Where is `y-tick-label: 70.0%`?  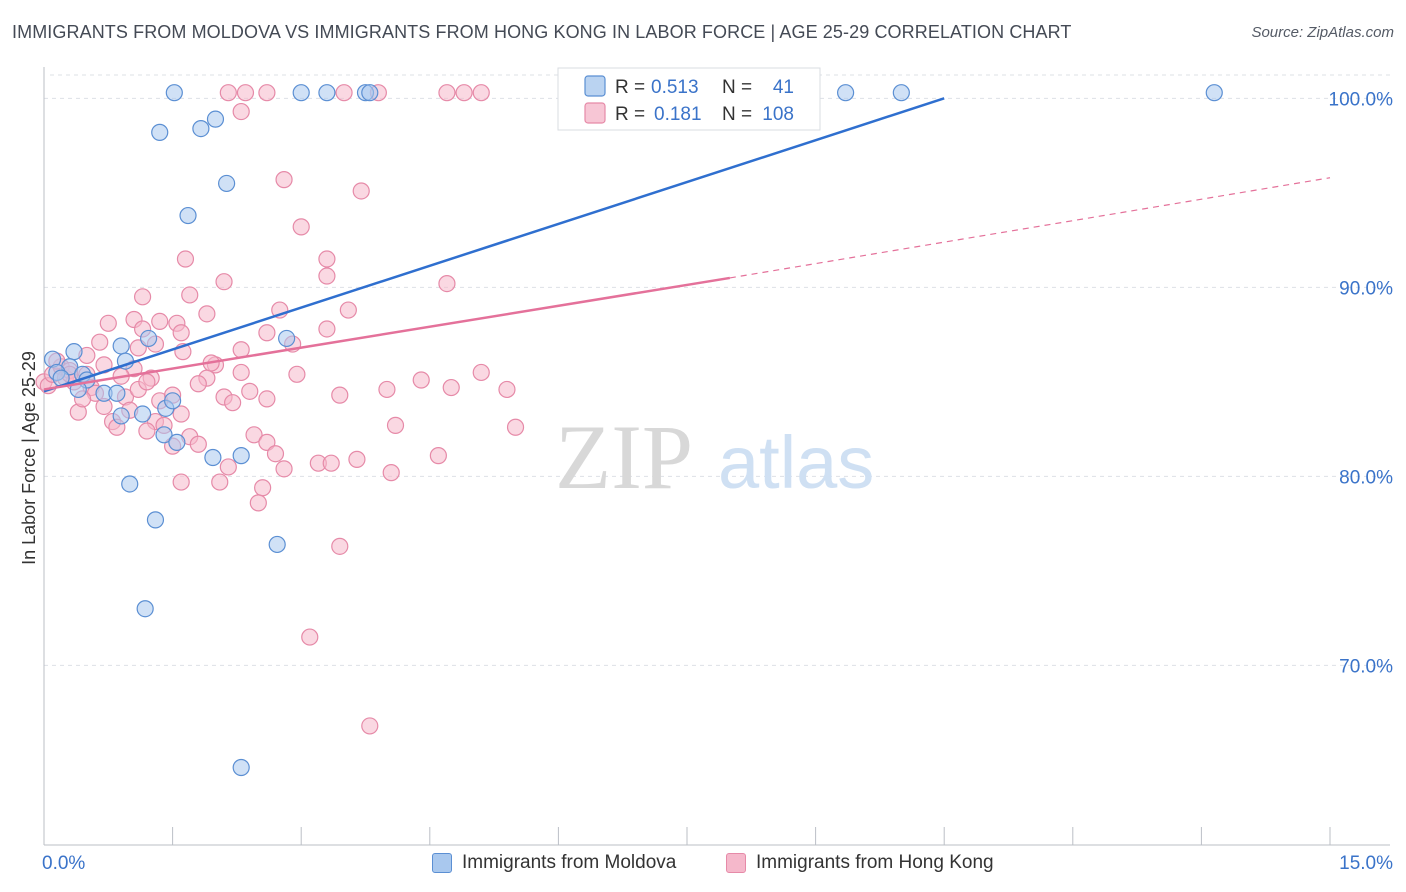 y-tick-label: 70.0% is located at coordinates (1366, 666).